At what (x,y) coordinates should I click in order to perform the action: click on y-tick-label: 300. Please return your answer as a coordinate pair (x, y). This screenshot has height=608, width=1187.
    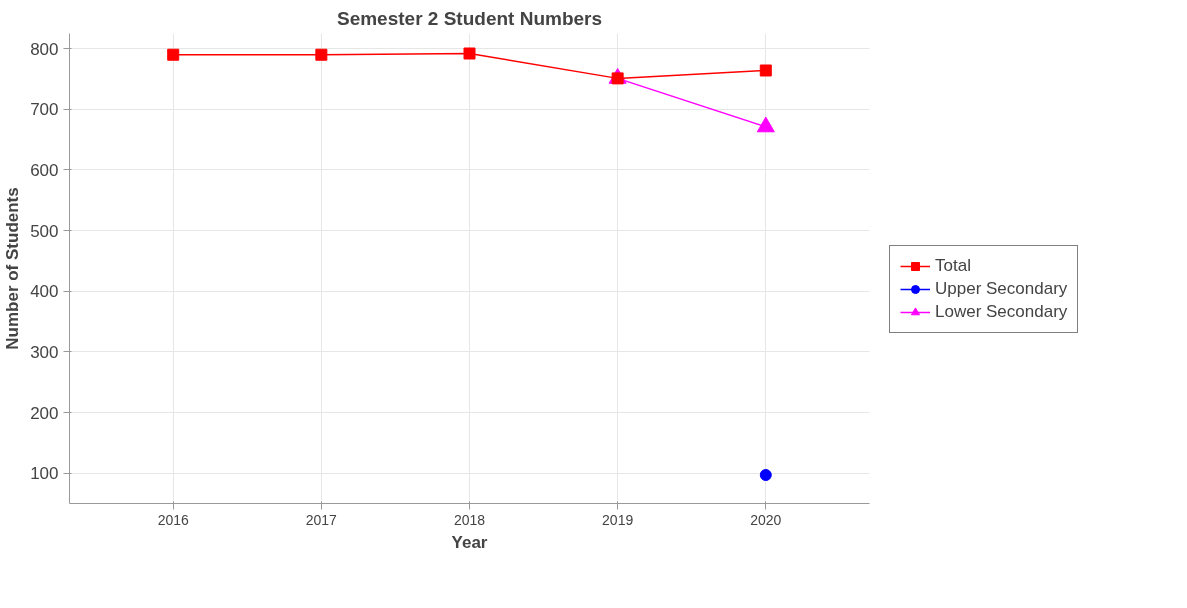
    Looking at the image, I should click on (44, 352).